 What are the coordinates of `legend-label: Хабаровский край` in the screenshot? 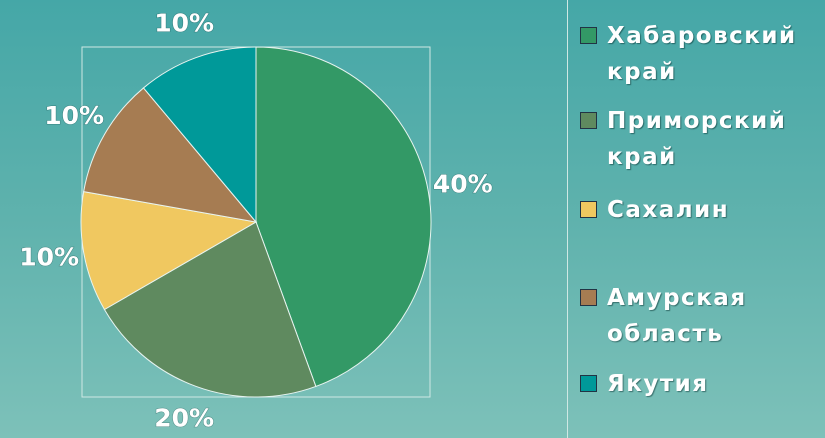 It's located at (702, 54).